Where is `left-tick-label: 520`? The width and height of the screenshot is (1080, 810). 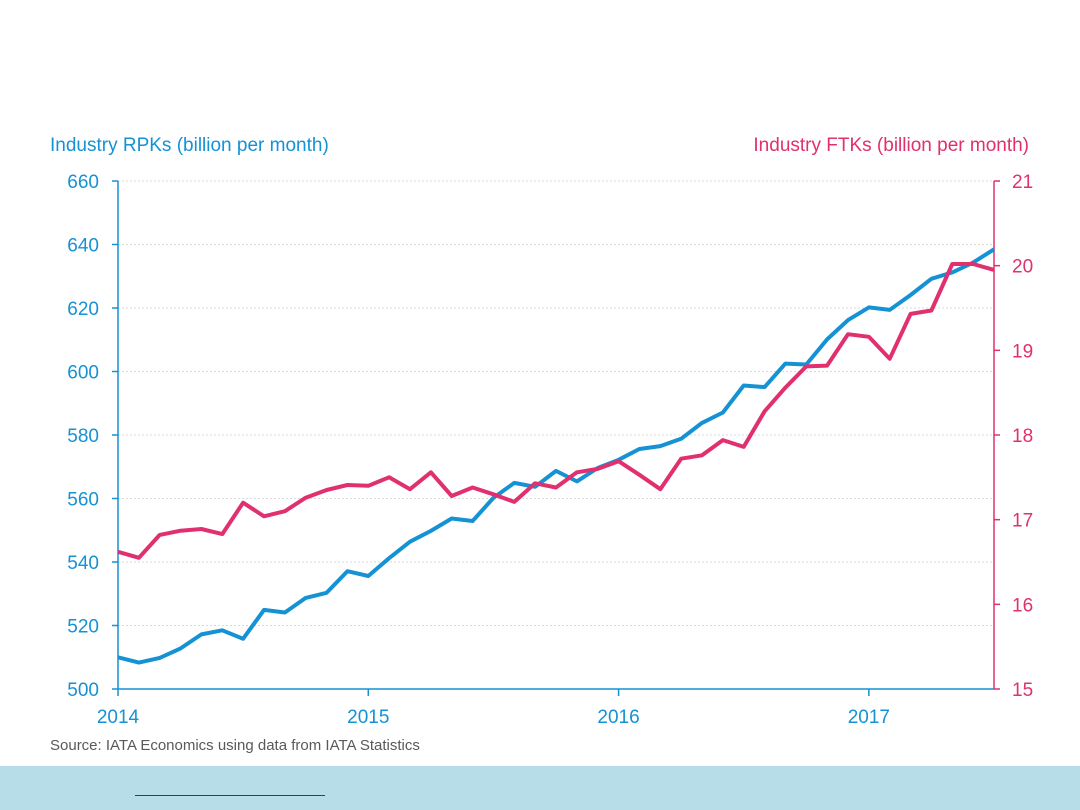 left-tick-label: 520 is located at coordinates (83, 627).